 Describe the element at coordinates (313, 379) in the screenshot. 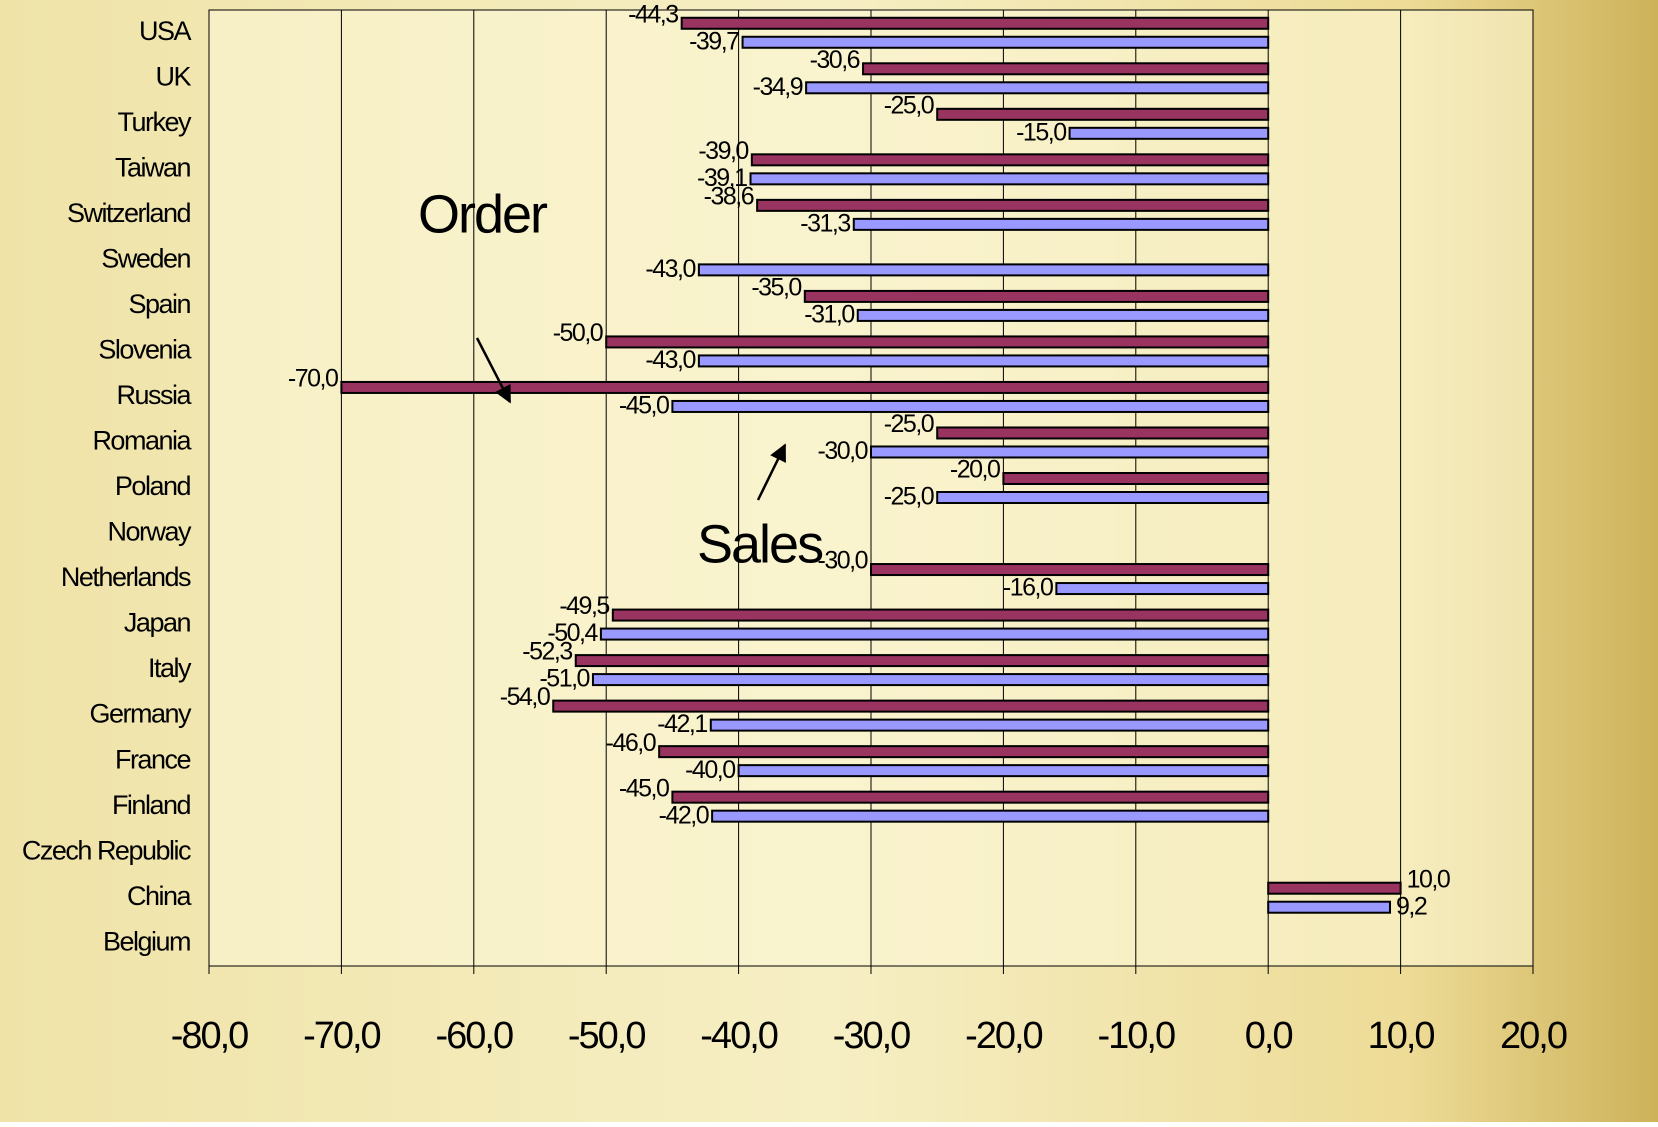

I see `value-label: -70,0` at that location.